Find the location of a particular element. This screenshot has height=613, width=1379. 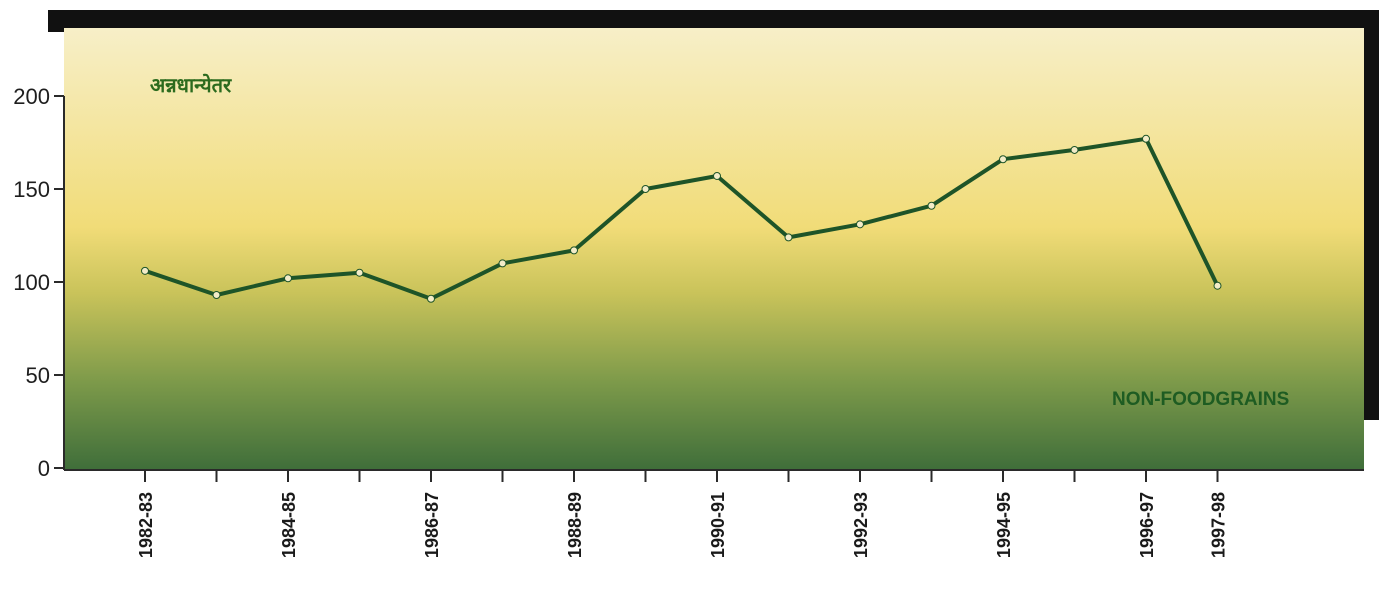

y-axis: 0 50 100 150 200 is located at coordinates (38, 282).